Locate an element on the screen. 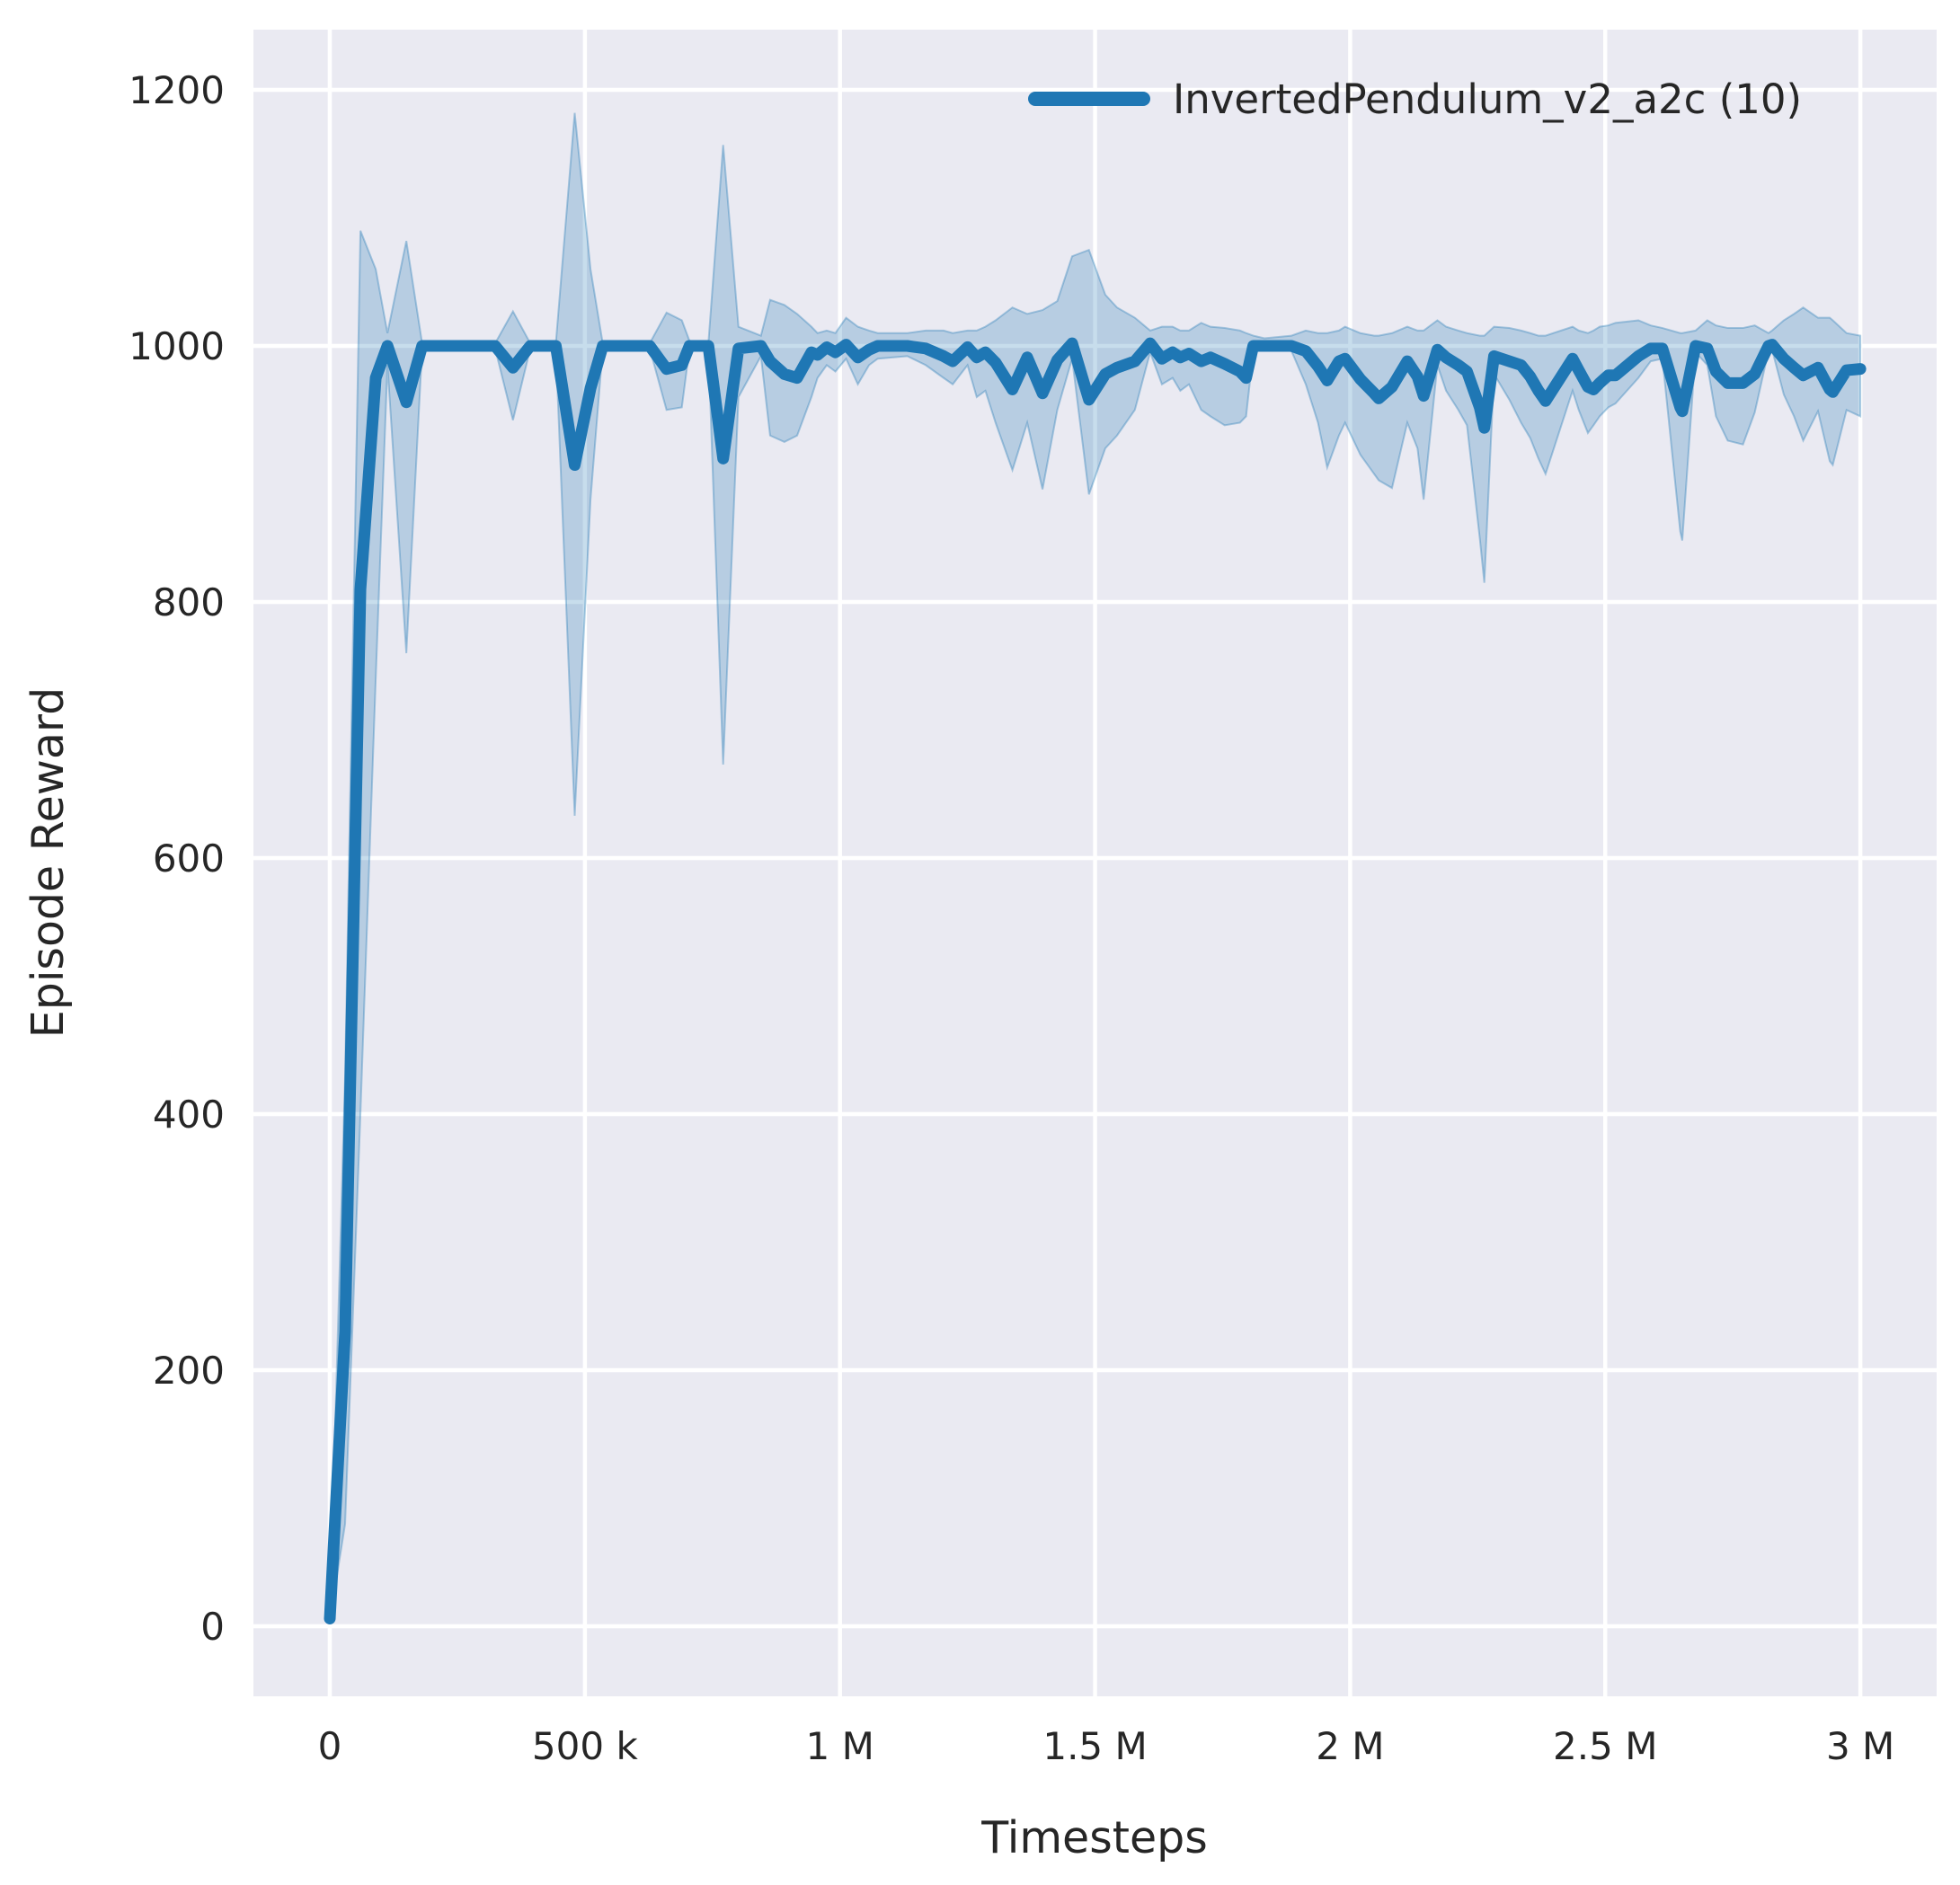 The image size is (1960, 1885). x-tick-label: 0 is located at coordinates (330, 1746).